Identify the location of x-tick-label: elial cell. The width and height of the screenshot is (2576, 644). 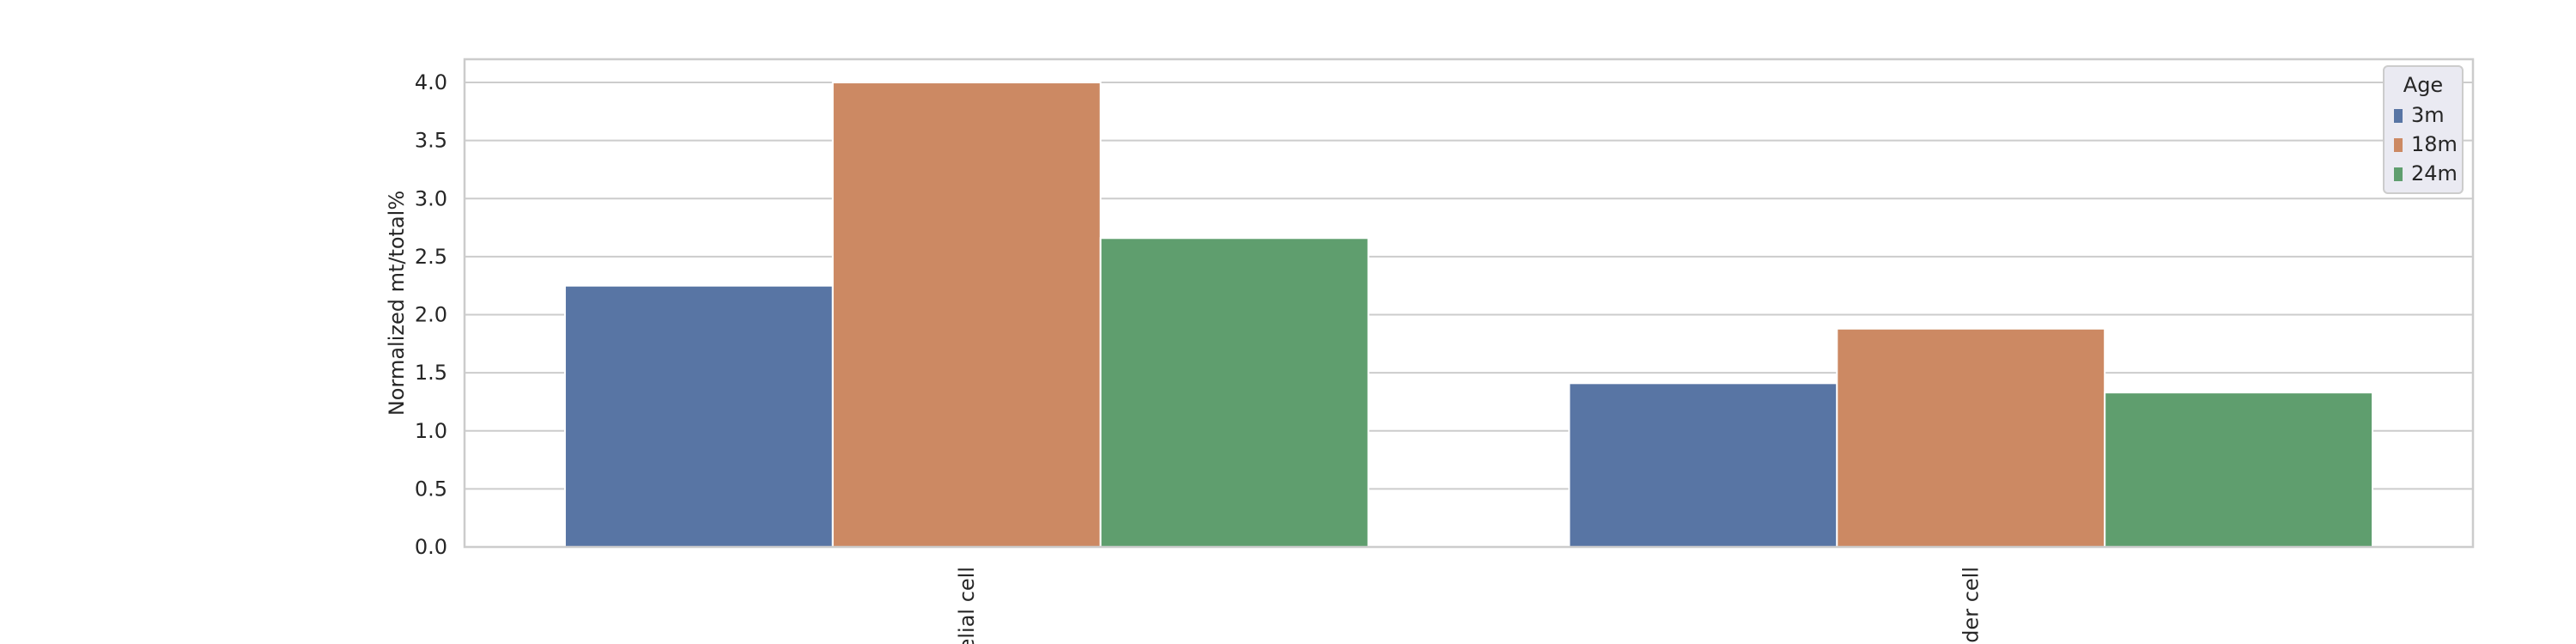
(967, 605).